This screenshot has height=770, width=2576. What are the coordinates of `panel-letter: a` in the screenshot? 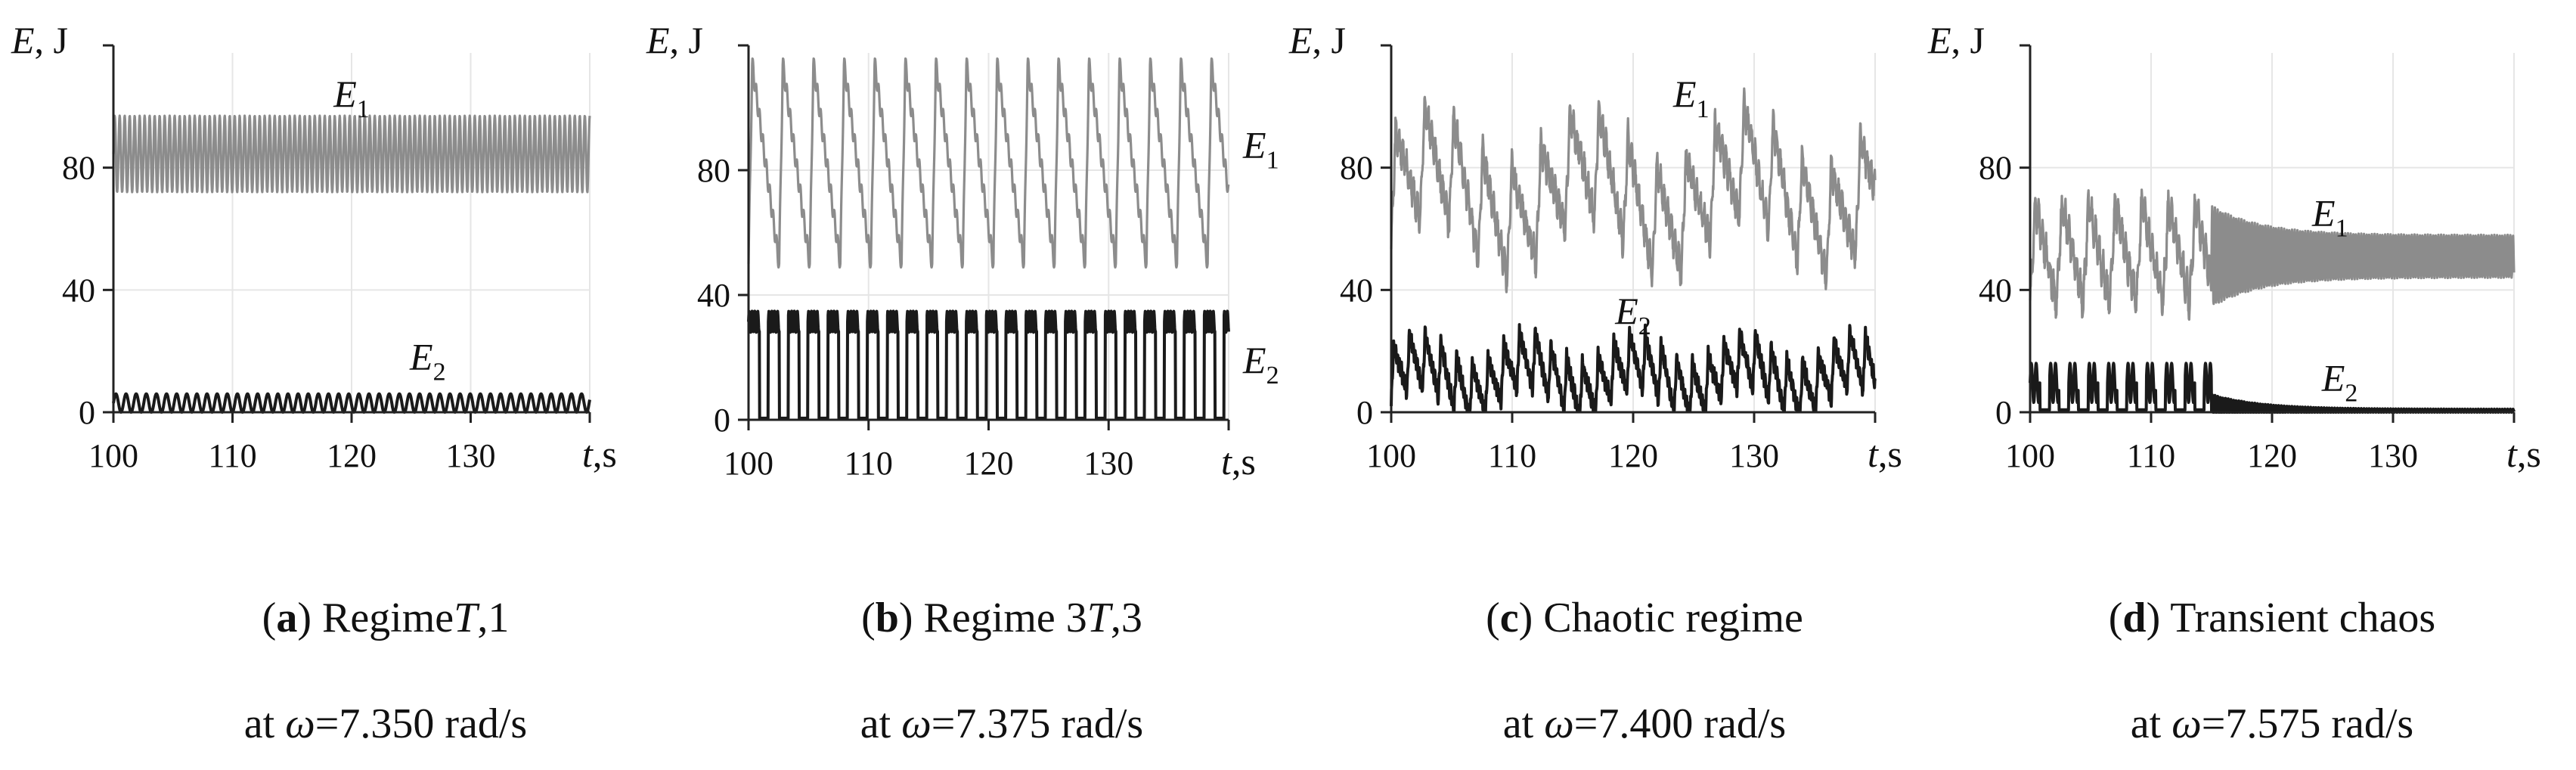 It's located at (286, 618).